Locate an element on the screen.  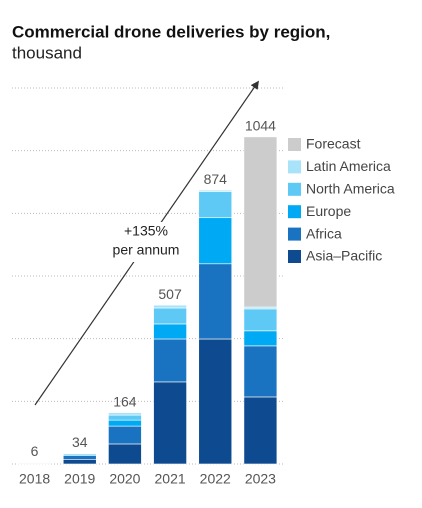
legend-label: Forecast is located at coordinates (333, 144).